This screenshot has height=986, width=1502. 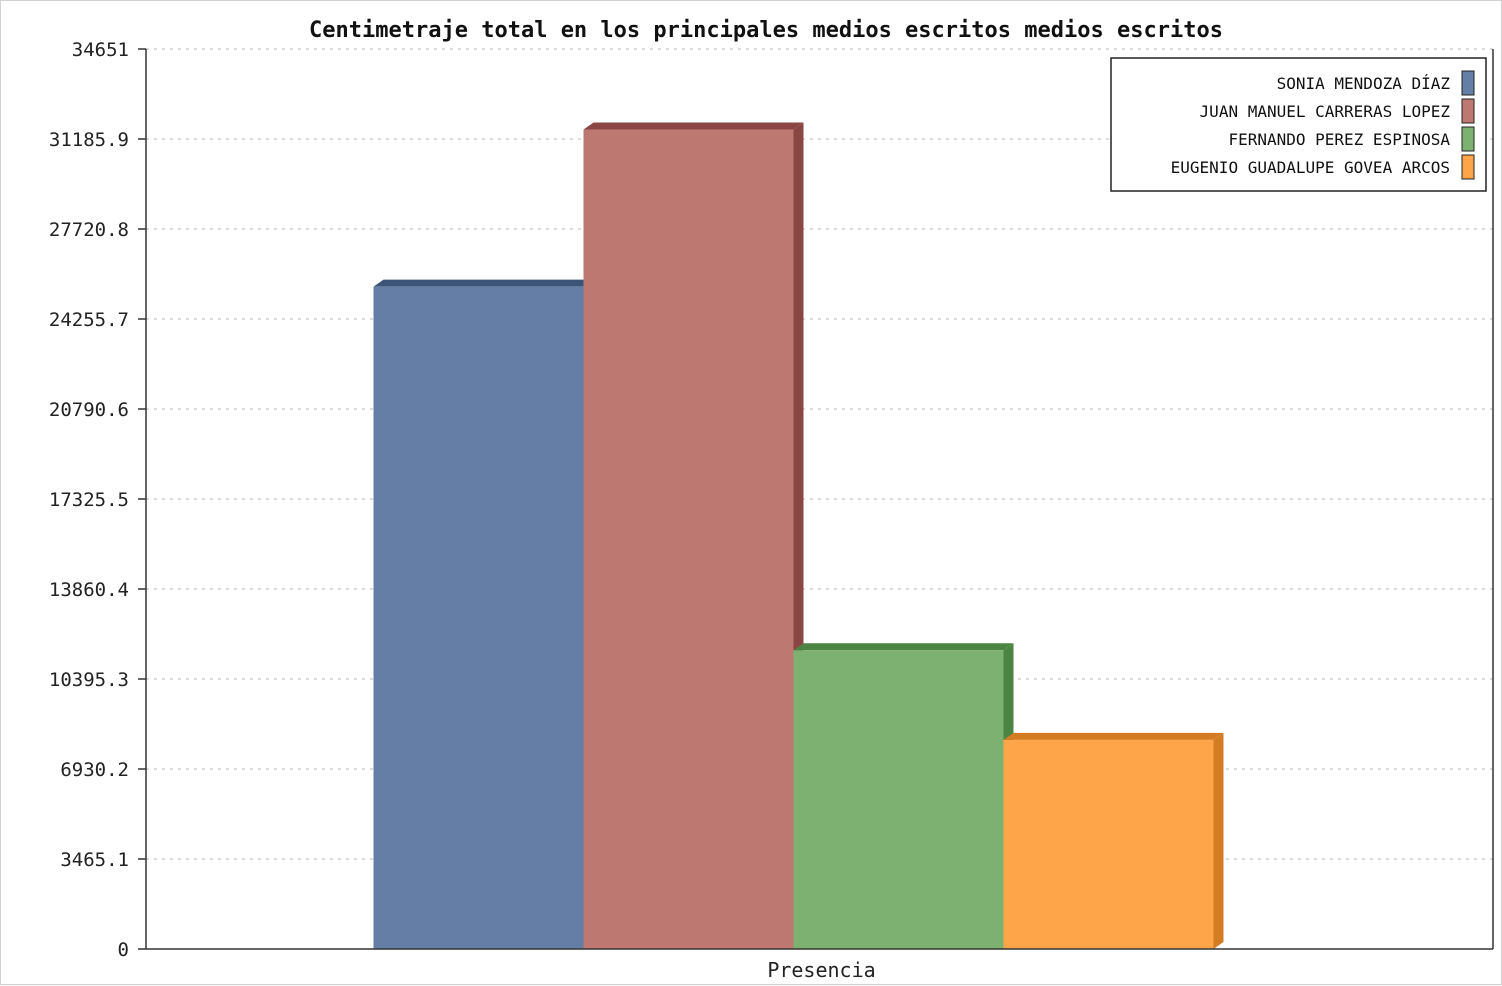 I want to click on x-category-label: Presencia, so click(x=821, y=970).